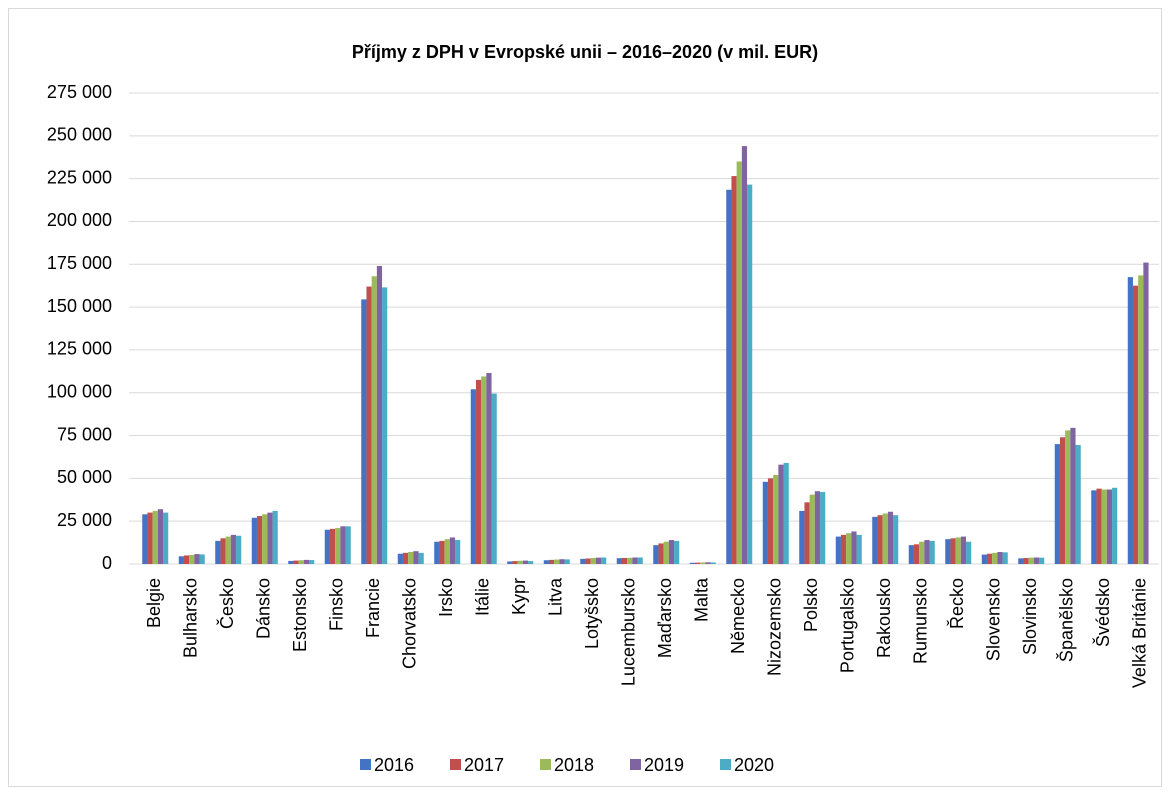 The height and width of the screenshot is (795, 1170). I want to click on legend-label: 2018, so click(574, 765).